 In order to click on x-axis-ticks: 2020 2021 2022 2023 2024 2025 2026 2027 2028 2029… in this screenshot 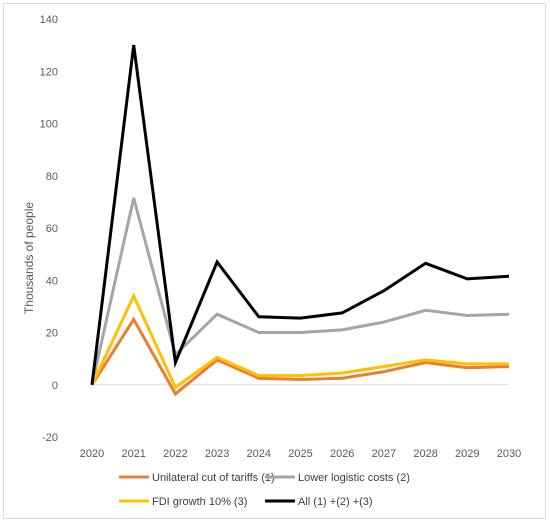, I will do `click(300, 454)`.